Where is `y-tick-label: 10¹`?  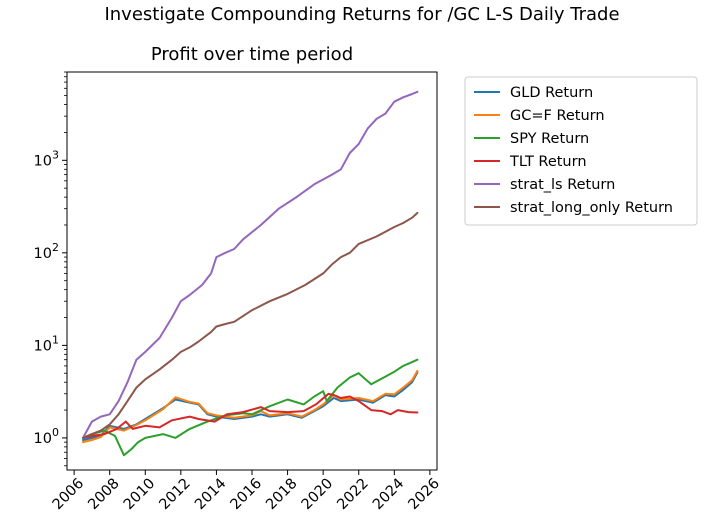
y-tick-label: 10¹ is located at coordinates (46, 343).